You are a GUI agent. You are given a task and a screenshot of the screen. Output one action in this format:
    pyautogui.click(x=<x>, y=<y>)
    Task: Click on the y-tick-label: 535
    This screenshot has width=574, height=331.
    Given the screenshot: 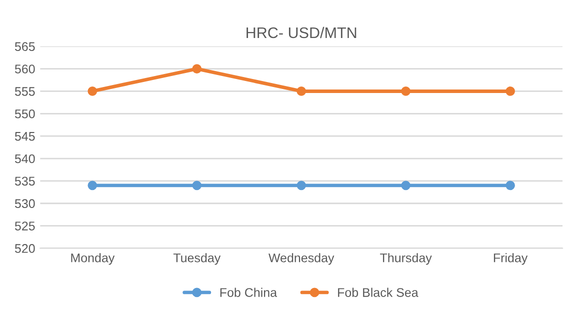 What is the action you would take?
    pyautogui.click(x=24, y=181)
    